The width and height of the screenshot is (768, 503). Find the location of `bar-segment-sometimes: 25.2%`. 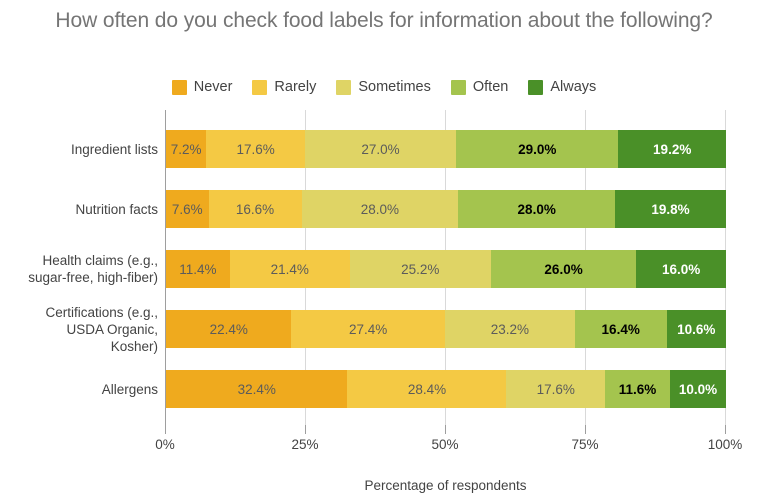

bar-segment-sometimes: 25.2% is located at coordinates (420, 269).